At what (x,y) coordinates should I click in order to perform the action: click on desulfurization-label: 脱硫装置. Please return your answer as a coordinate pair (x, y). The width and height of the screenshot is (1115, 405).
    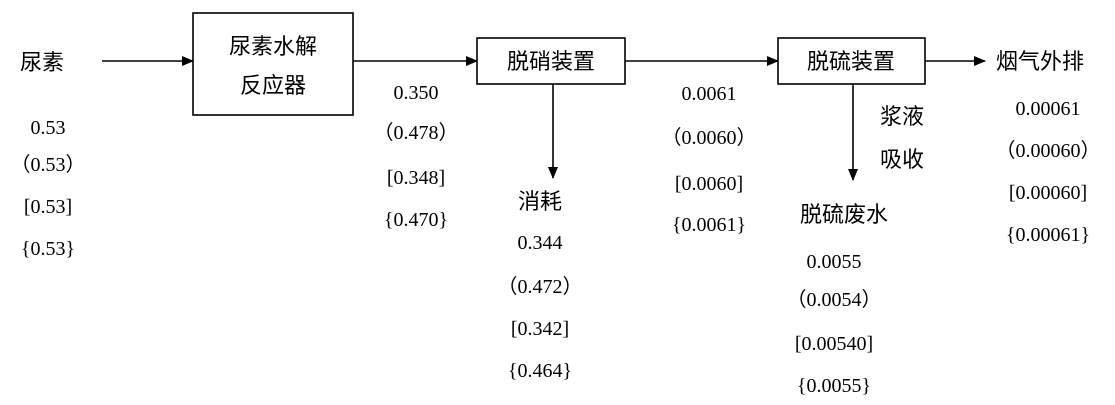
    Looking at the image, I should click on (851, 62).